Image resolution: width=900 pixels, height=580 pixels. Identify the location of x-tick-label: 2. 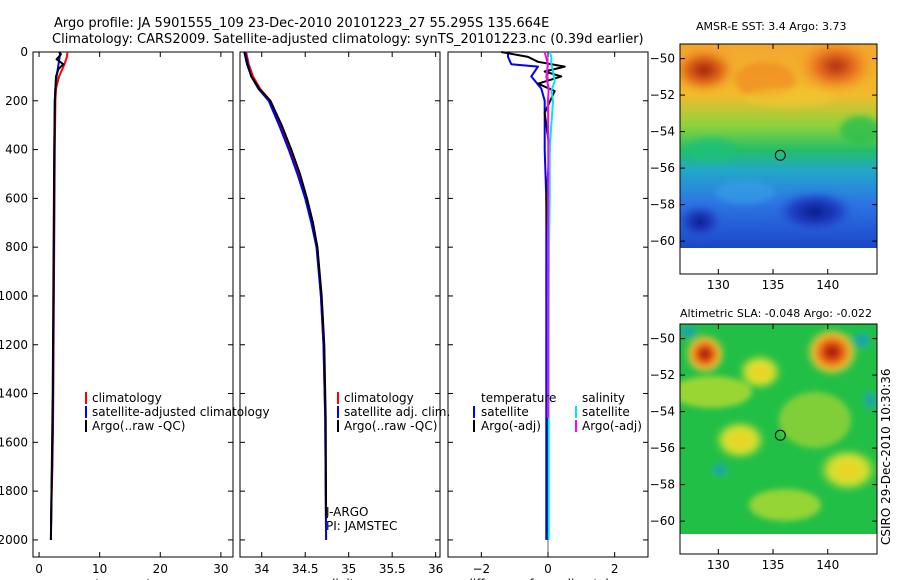
(615, 569).